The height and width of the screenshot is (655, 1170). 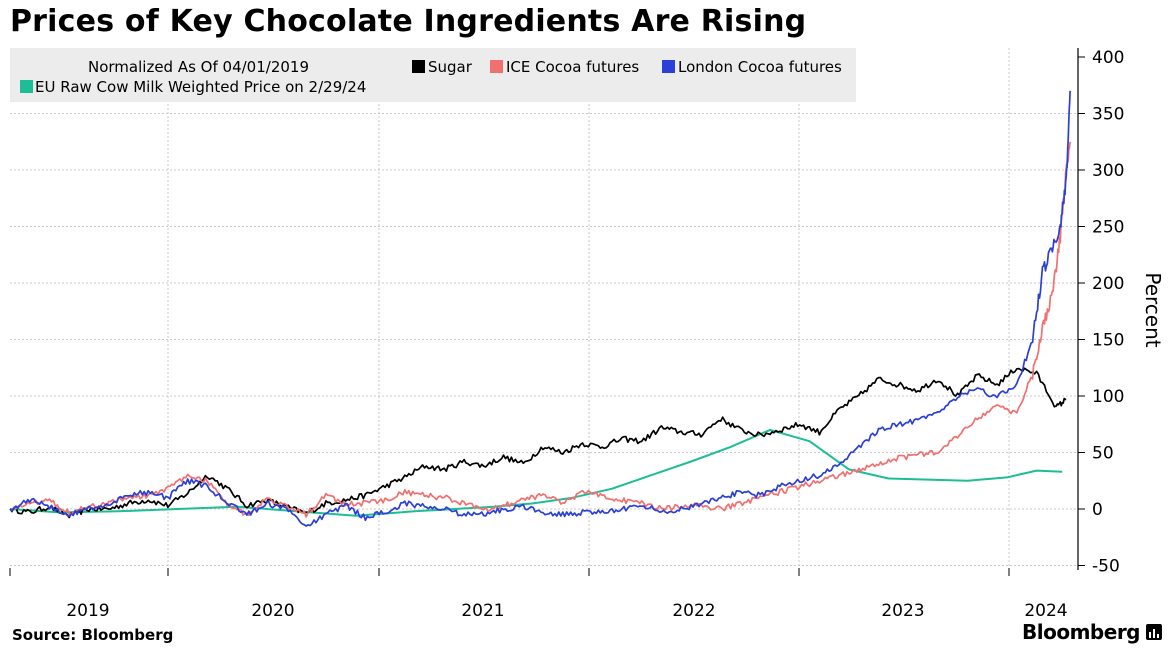 What do you see at coordinates (1045, 611) in the screenshot?
I see `x-tick-label: 2024` at bounding box center [1045, 611].